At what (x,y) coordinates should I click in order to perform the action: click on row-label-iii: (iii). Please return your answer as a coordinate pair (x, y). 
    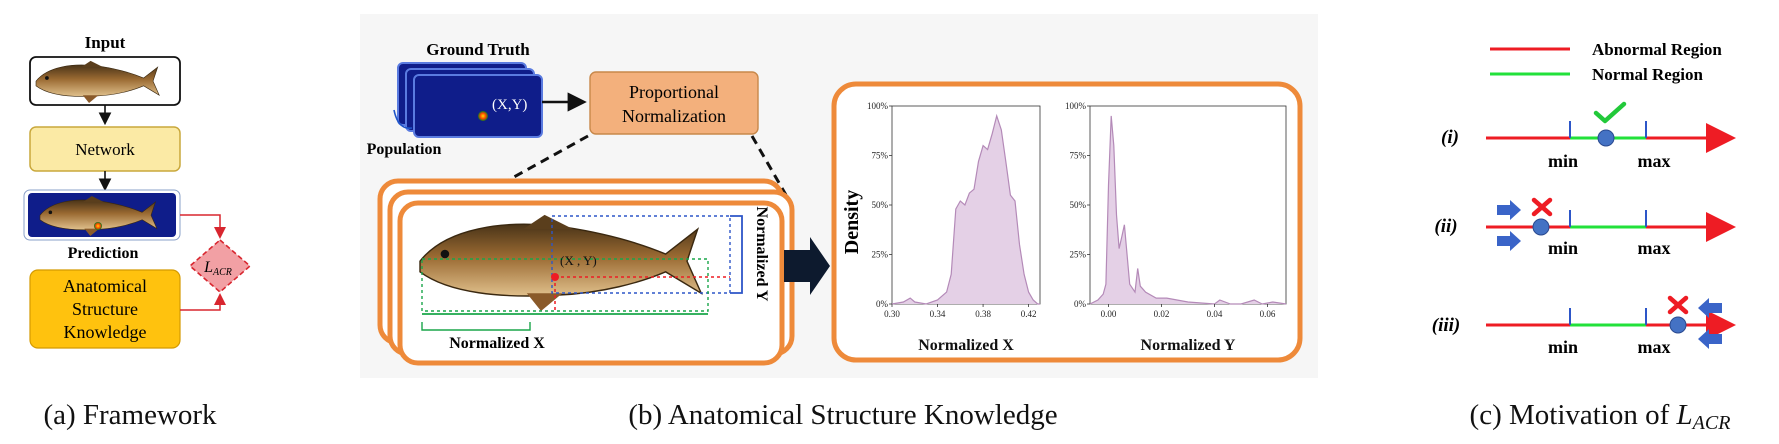
    Looking at the image, I should click on (1446, 325).